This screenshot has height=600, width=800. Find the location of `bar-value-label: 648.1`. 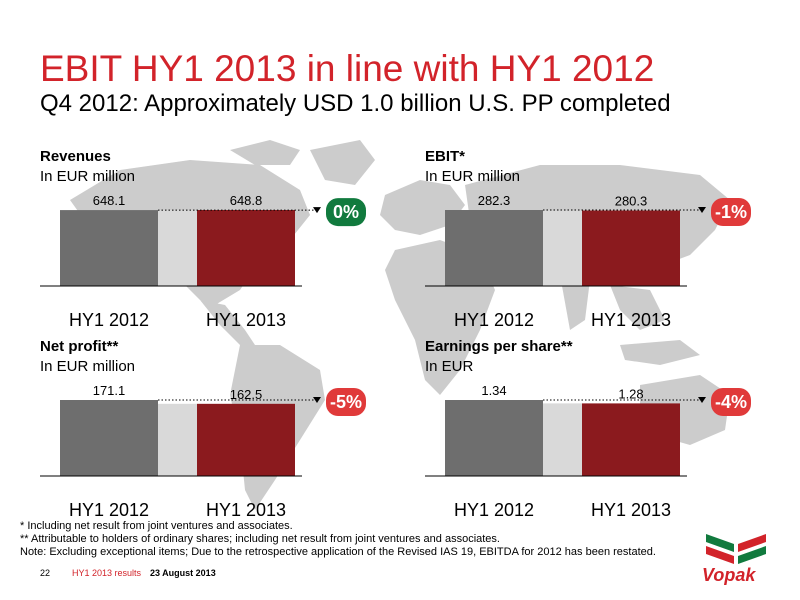

bar-value-label: 648.1 is located at coordinates (109, 200).